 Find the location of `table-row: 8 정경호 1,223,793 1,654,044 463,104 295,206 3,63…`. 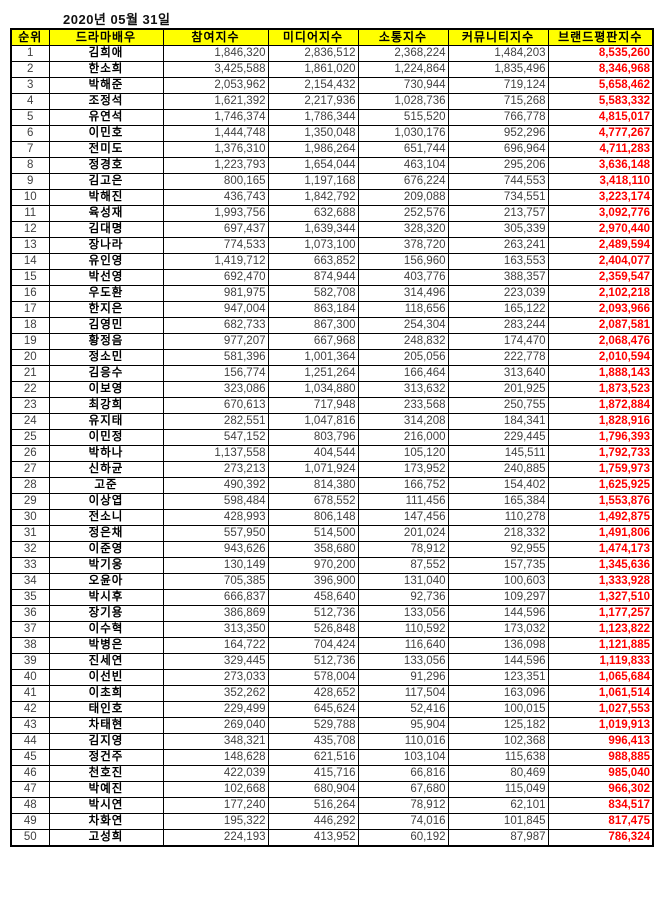

table-row: 8 정경호 1,223,793 1,654,044 463,104 295,206 3,63… is located at coordinates (332, 165).